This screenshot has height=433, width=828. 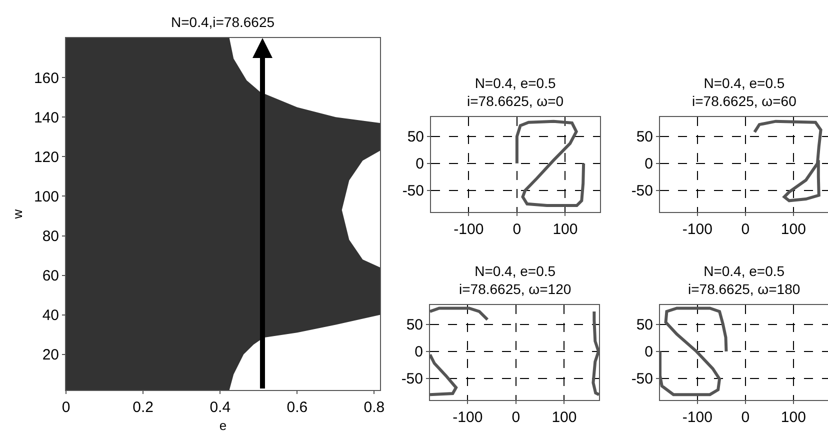 I want to click on y-tick-label: 160, so click(x=46, y=78).